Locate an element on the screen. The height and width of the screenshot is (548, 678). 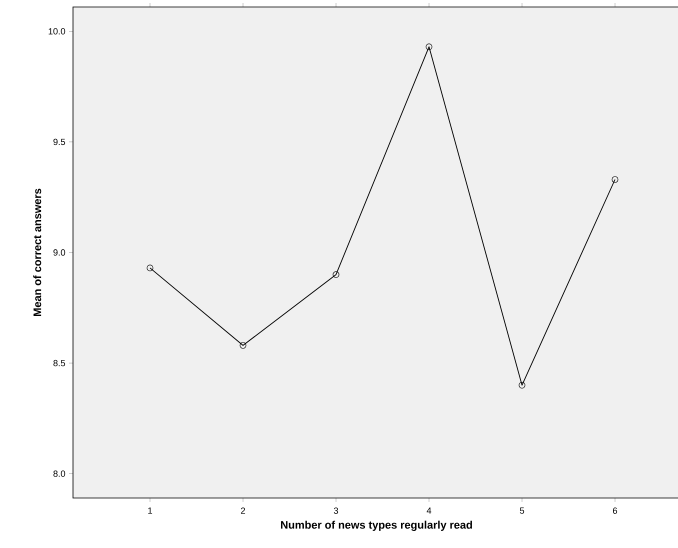
x-tick-label: 6 is located at coordinates (615, 511).